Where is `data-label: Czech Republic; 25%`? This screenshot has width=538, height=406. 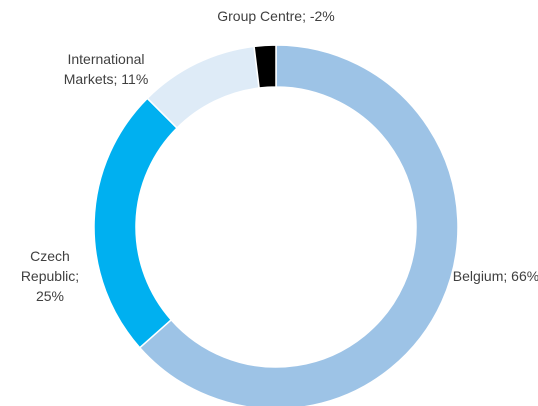
data-label: Czech Republic; 25% is located at coordinates (50, 276).